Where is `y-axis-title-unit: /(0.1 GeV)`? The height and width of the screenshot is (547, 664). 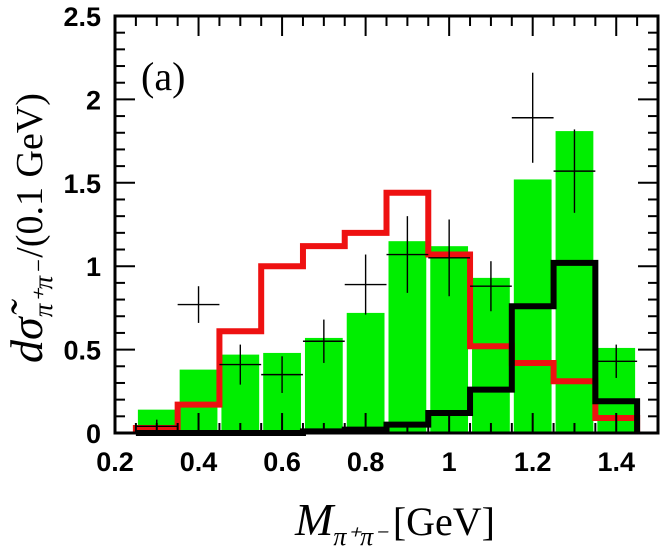 y-axis-title-unit: /(0.1 GeV) is located at coordinates (30, 175).